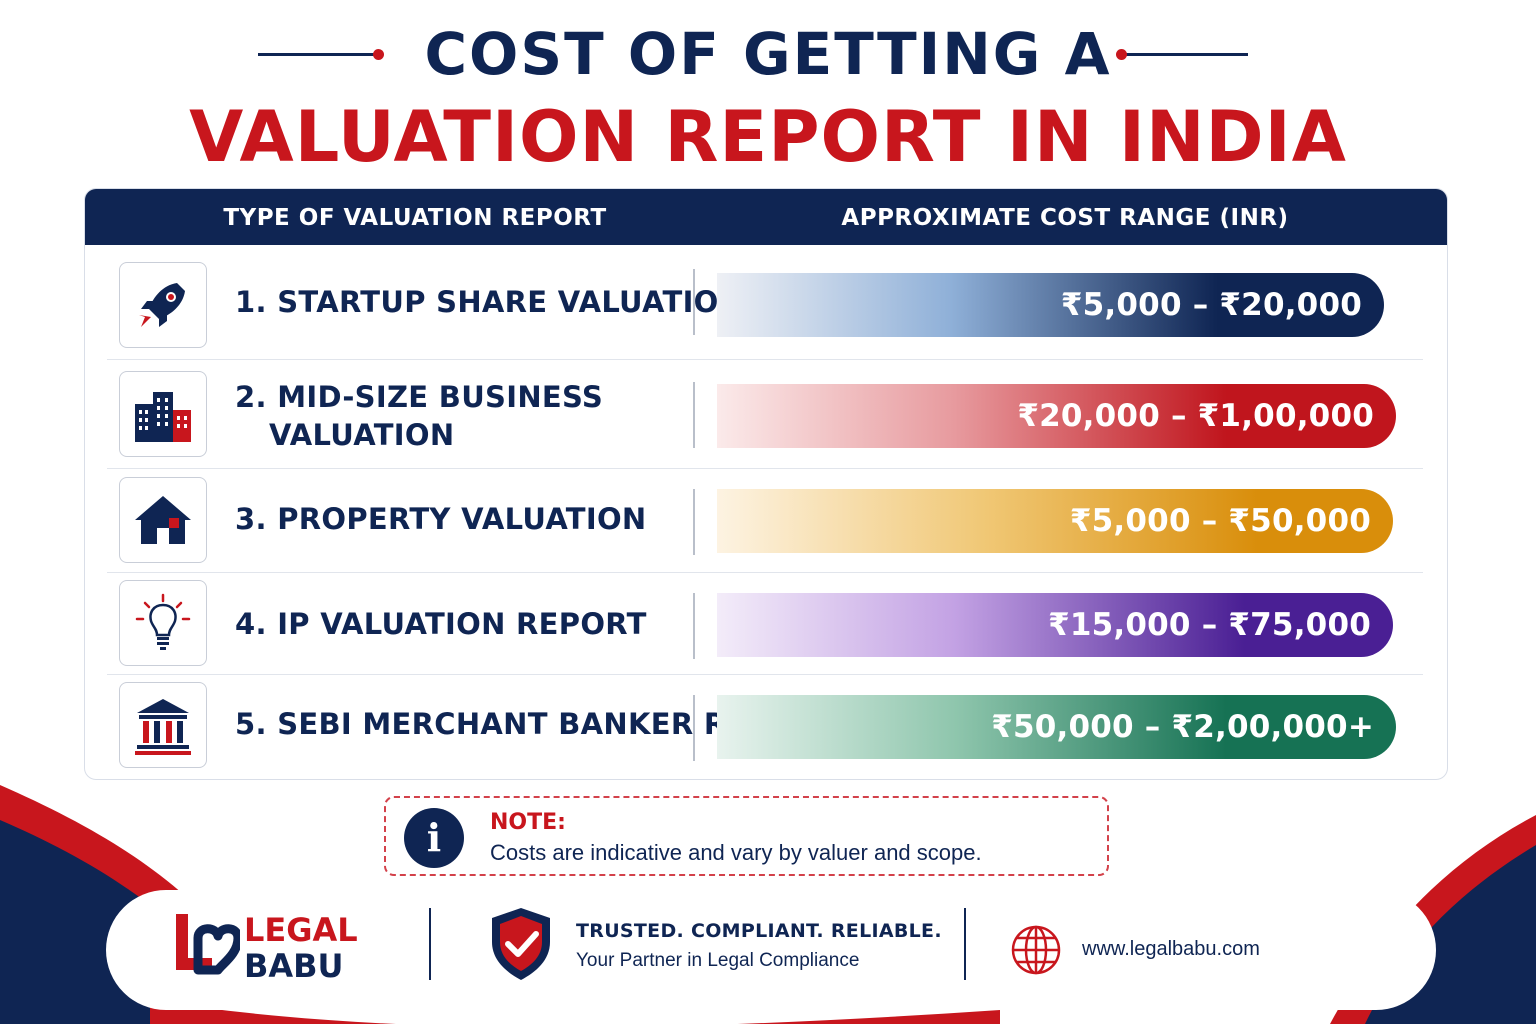 Image resolution: width=1536 pixels, height=1024 pixels. What do you see at coordinates (419, 397) in the screenshot?
I see `row-label-line-1: 2. MID-SIZE BUSINESS` at bounding box center [419, 397].